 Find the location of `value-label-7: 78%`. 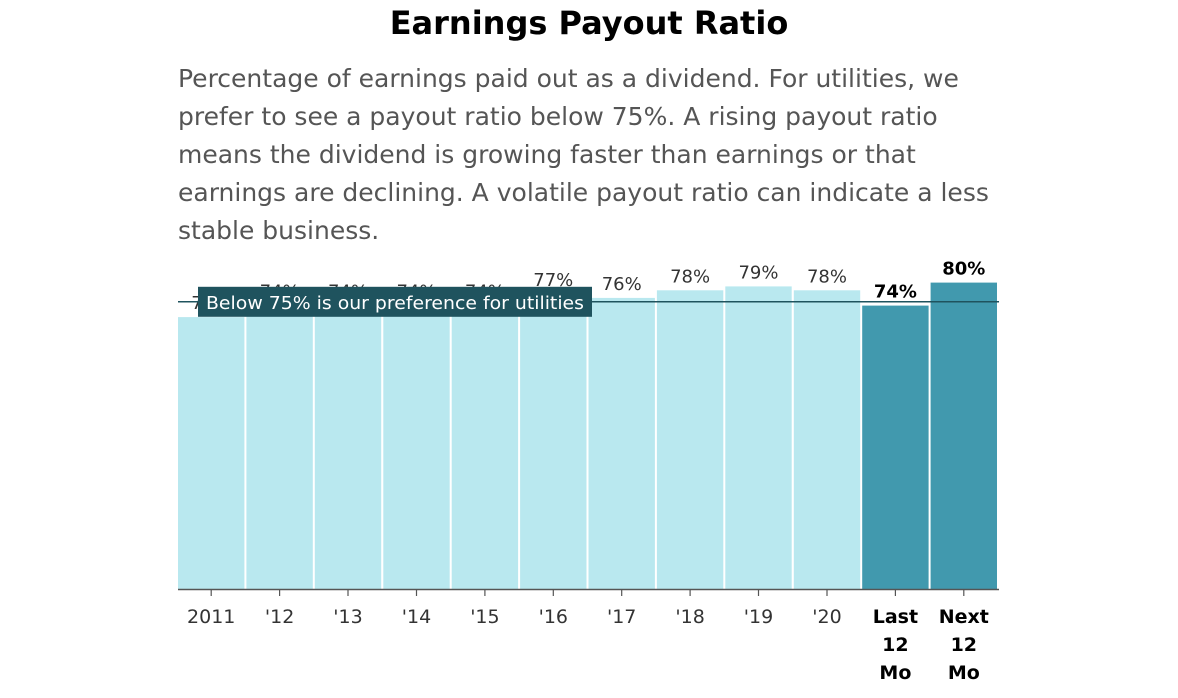

value-label-7: 78% is located at coordinates (690, 276).